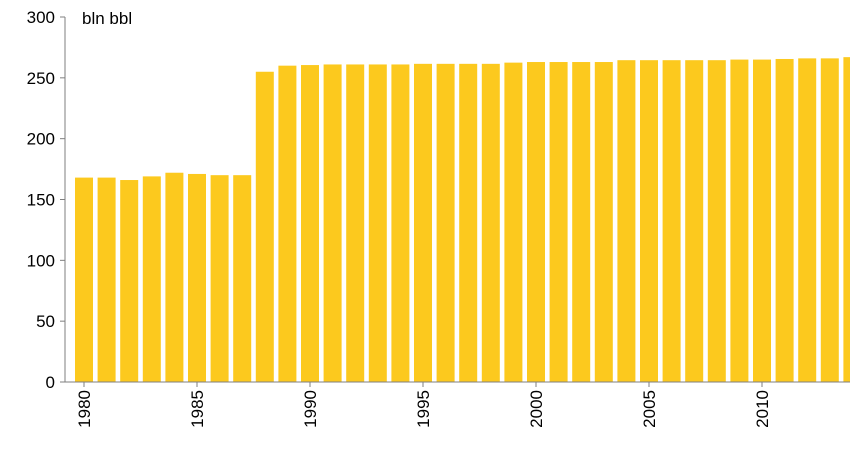 This screenshot has height=450, width=850. I want to click on bar-2008, so click(716, 221).